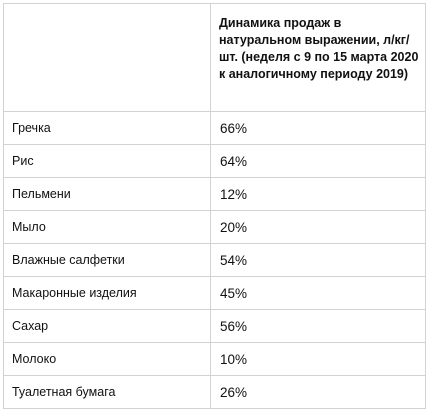 This screenshot has width=433, height=416. I want to click on table-row: Сахар 56%, so click(214, 326).